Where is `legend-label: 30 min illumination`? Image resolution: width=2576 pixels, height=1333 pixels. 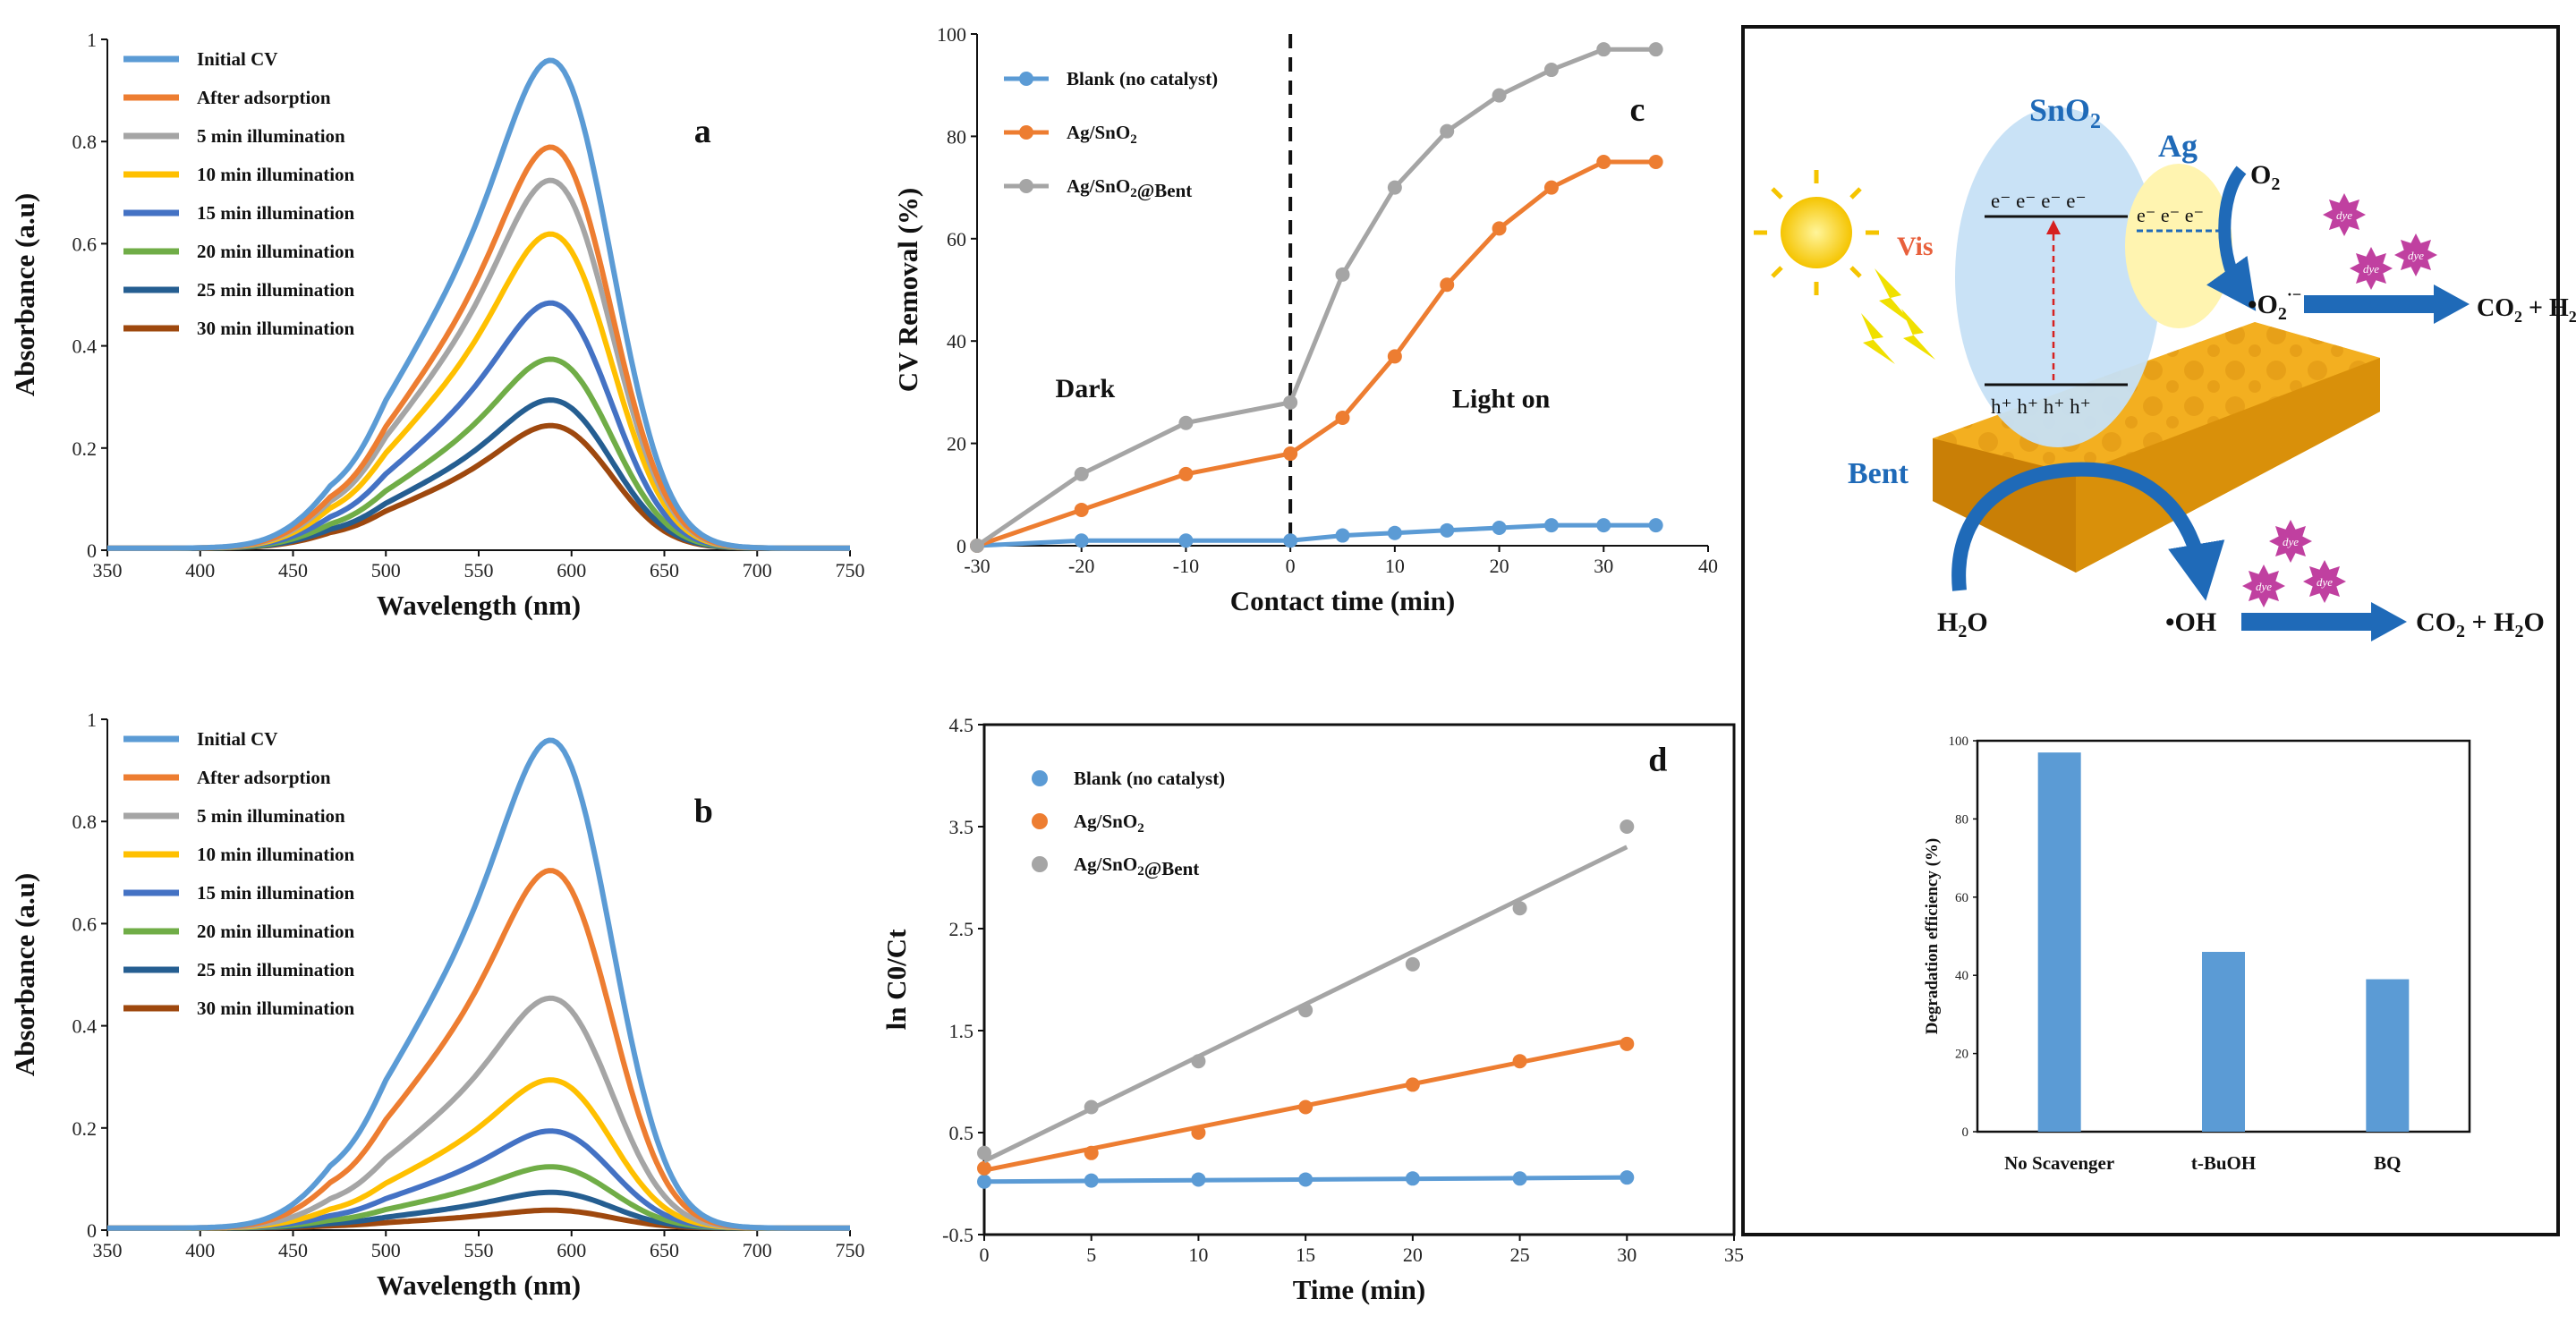
legend-label: 30 min illumination is located at coordinates (276, 1008).